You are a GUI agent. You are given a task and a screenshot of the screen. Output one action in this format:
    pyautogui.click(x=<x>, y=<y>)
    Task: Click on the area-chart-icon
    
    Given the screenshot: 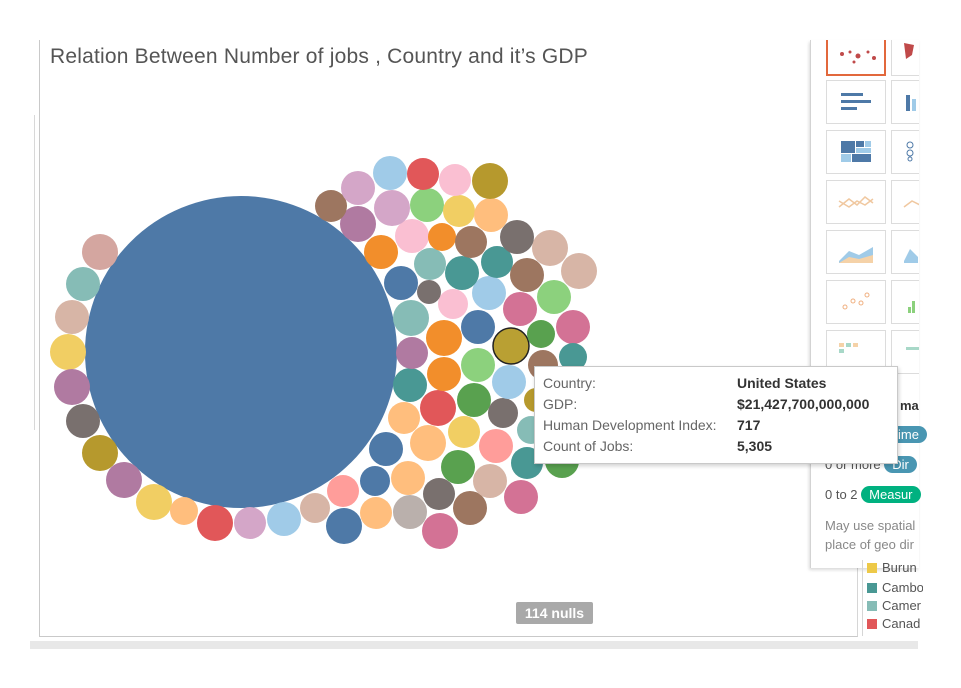 What is the action you would take?
    pyautogui.click(x=856, y=255)
    